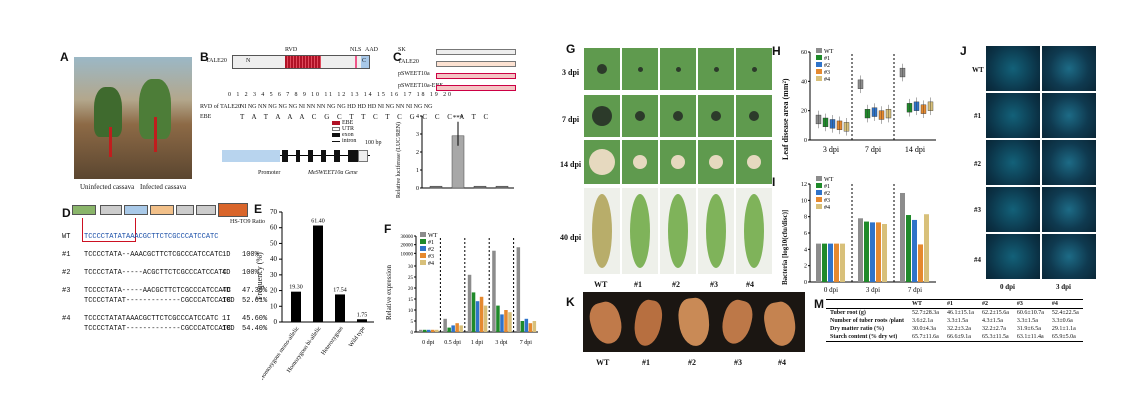 The image size is (1123, 400). What do you see at coordinates (421, 95) in the screenshot?
I see `pos: 18` at bounding box center [421, 95].